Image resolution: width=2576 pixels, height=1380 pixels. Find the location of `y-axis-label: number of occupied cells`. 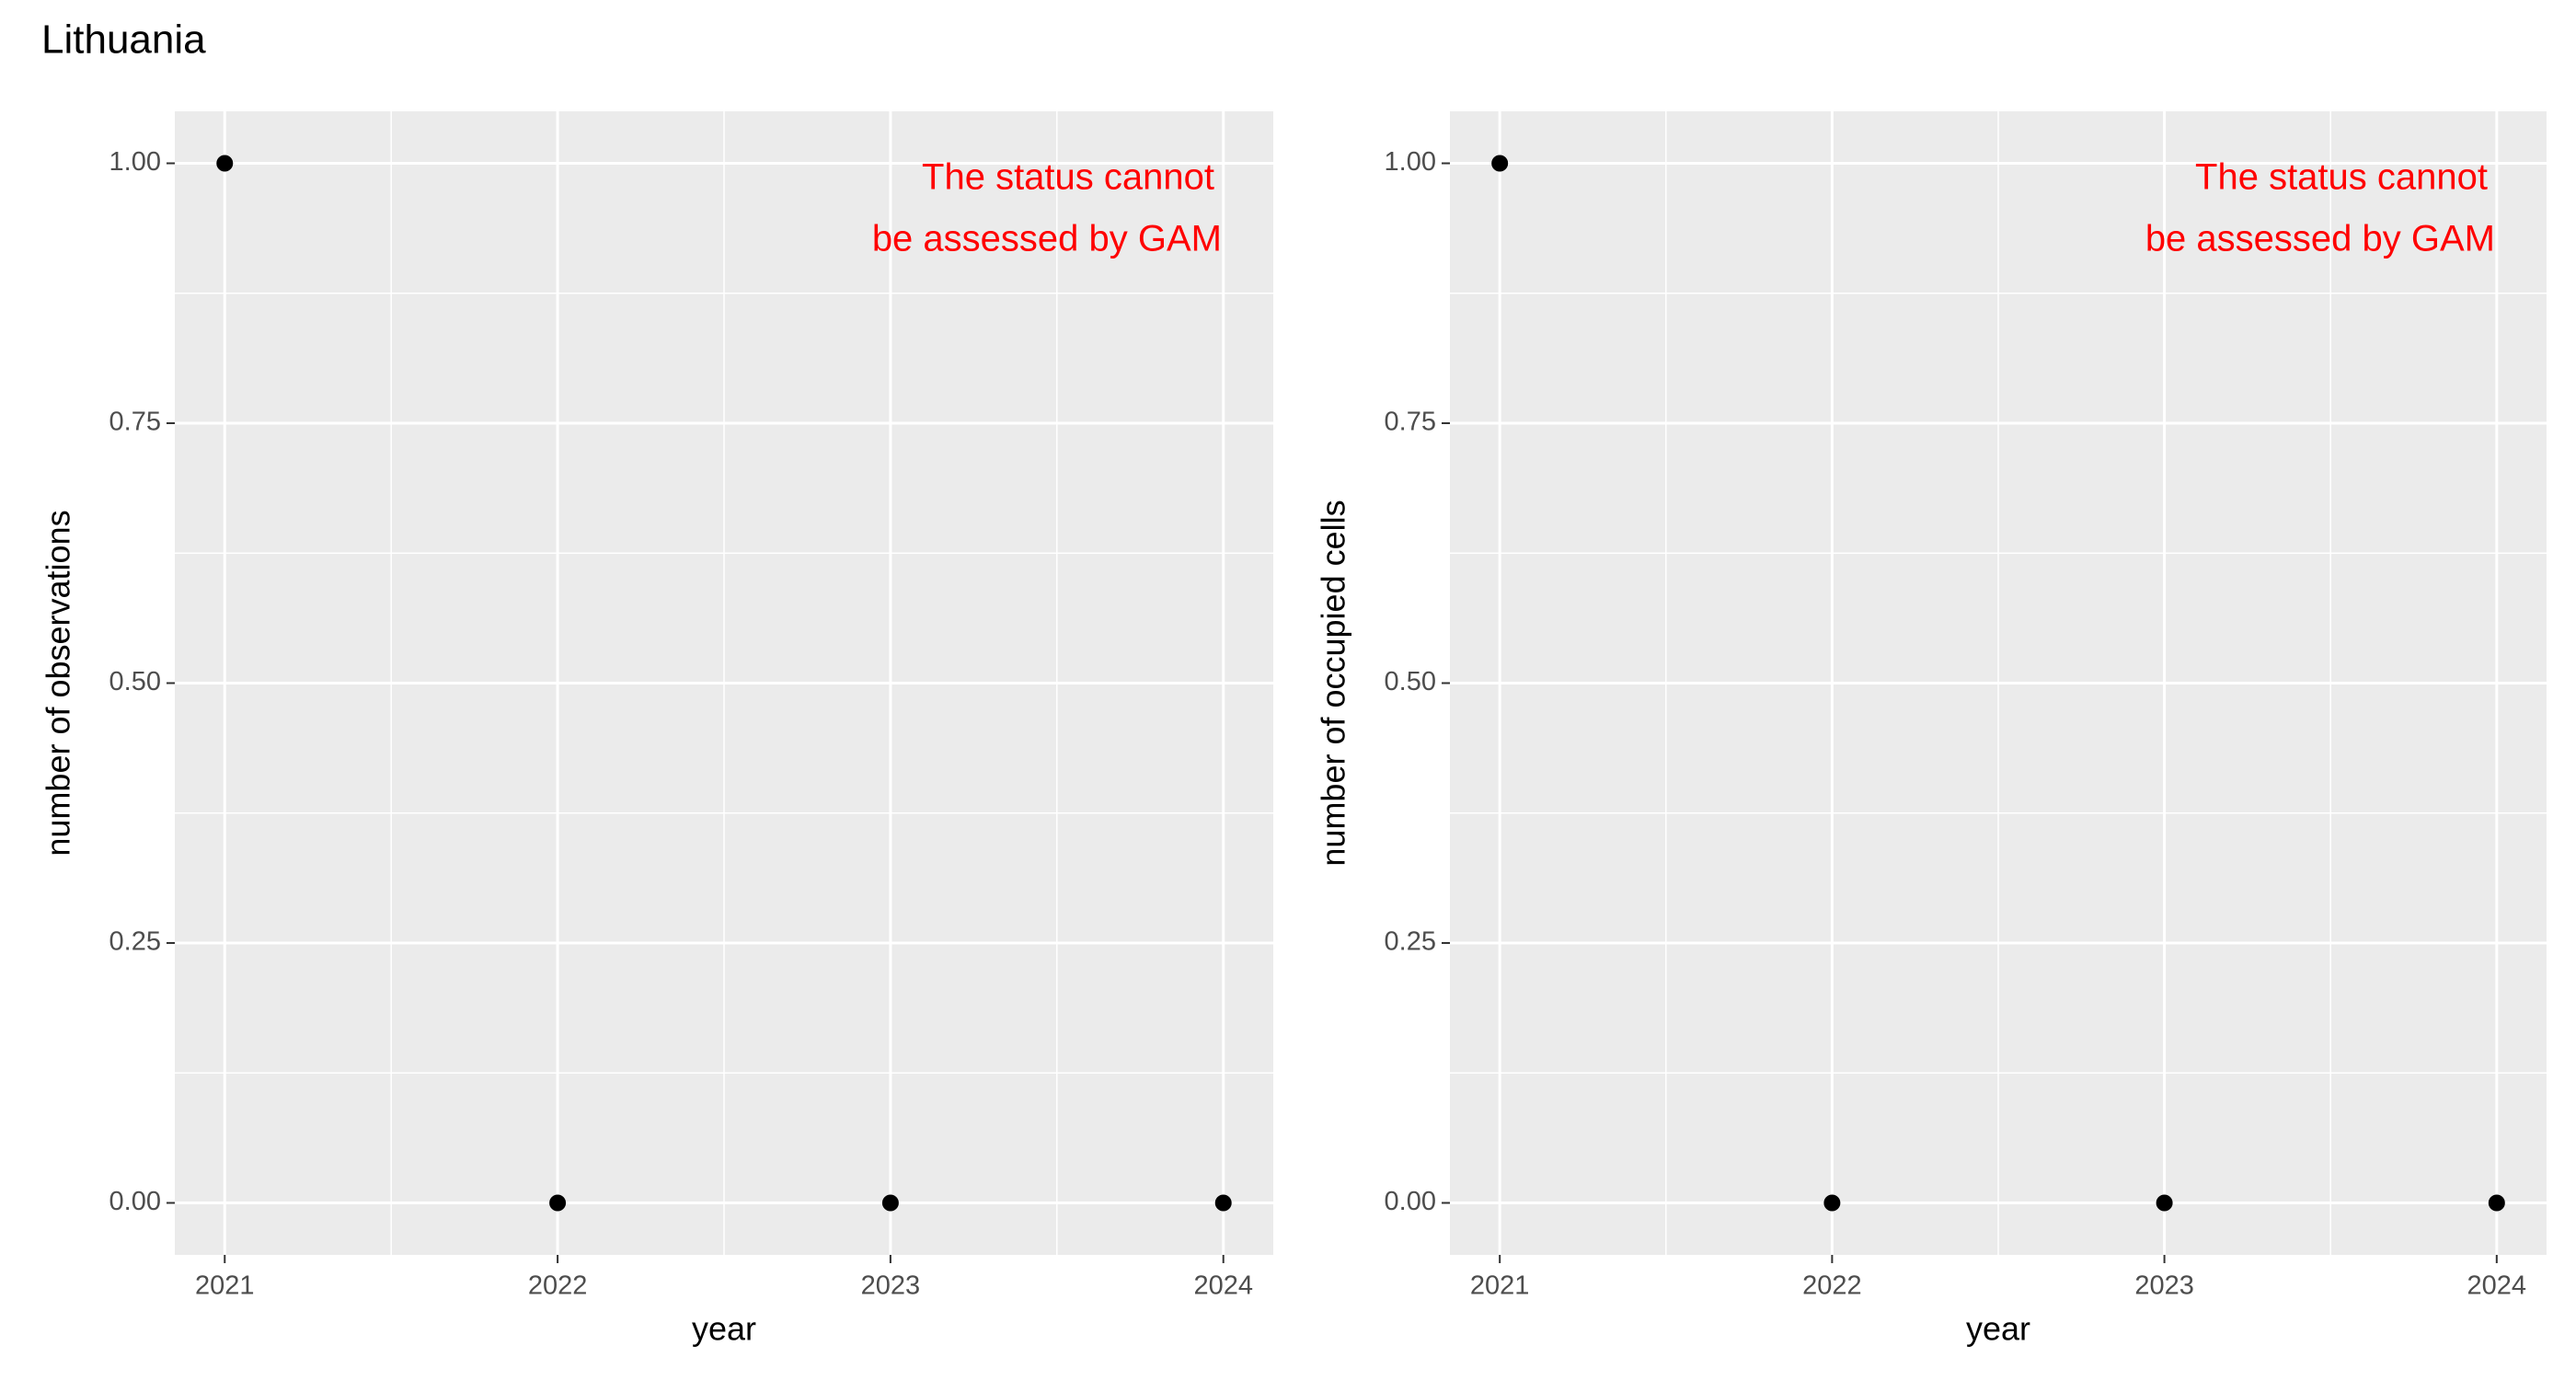

y-axis-label: number of occupied cells is located at coordinates (1333, 683).